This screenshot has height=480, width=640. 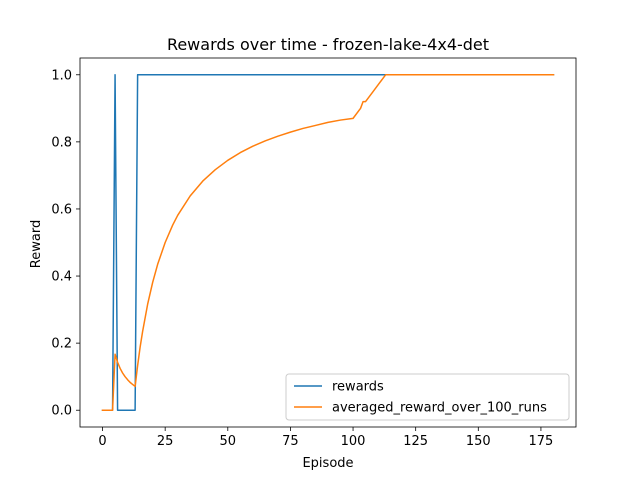 What do you see at coordinates (439, 408) in the screenshot?
I see `legend-label-averaged-reward: averaged_reward_over_100_runs` at bounding box center [439, 408].